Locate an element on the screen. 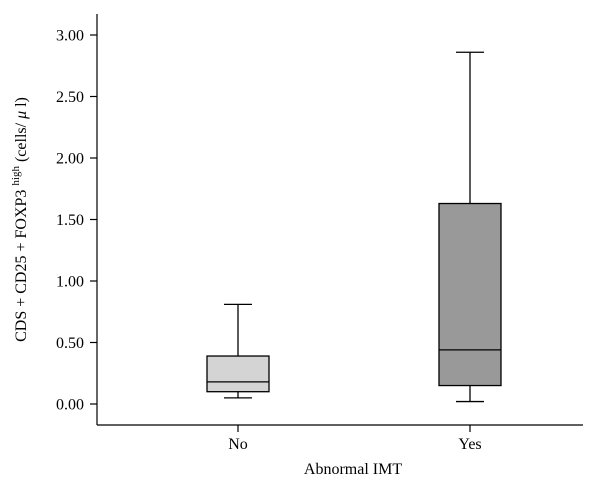  y-tick-label: 0.50 is located at coordinates (70, 343).